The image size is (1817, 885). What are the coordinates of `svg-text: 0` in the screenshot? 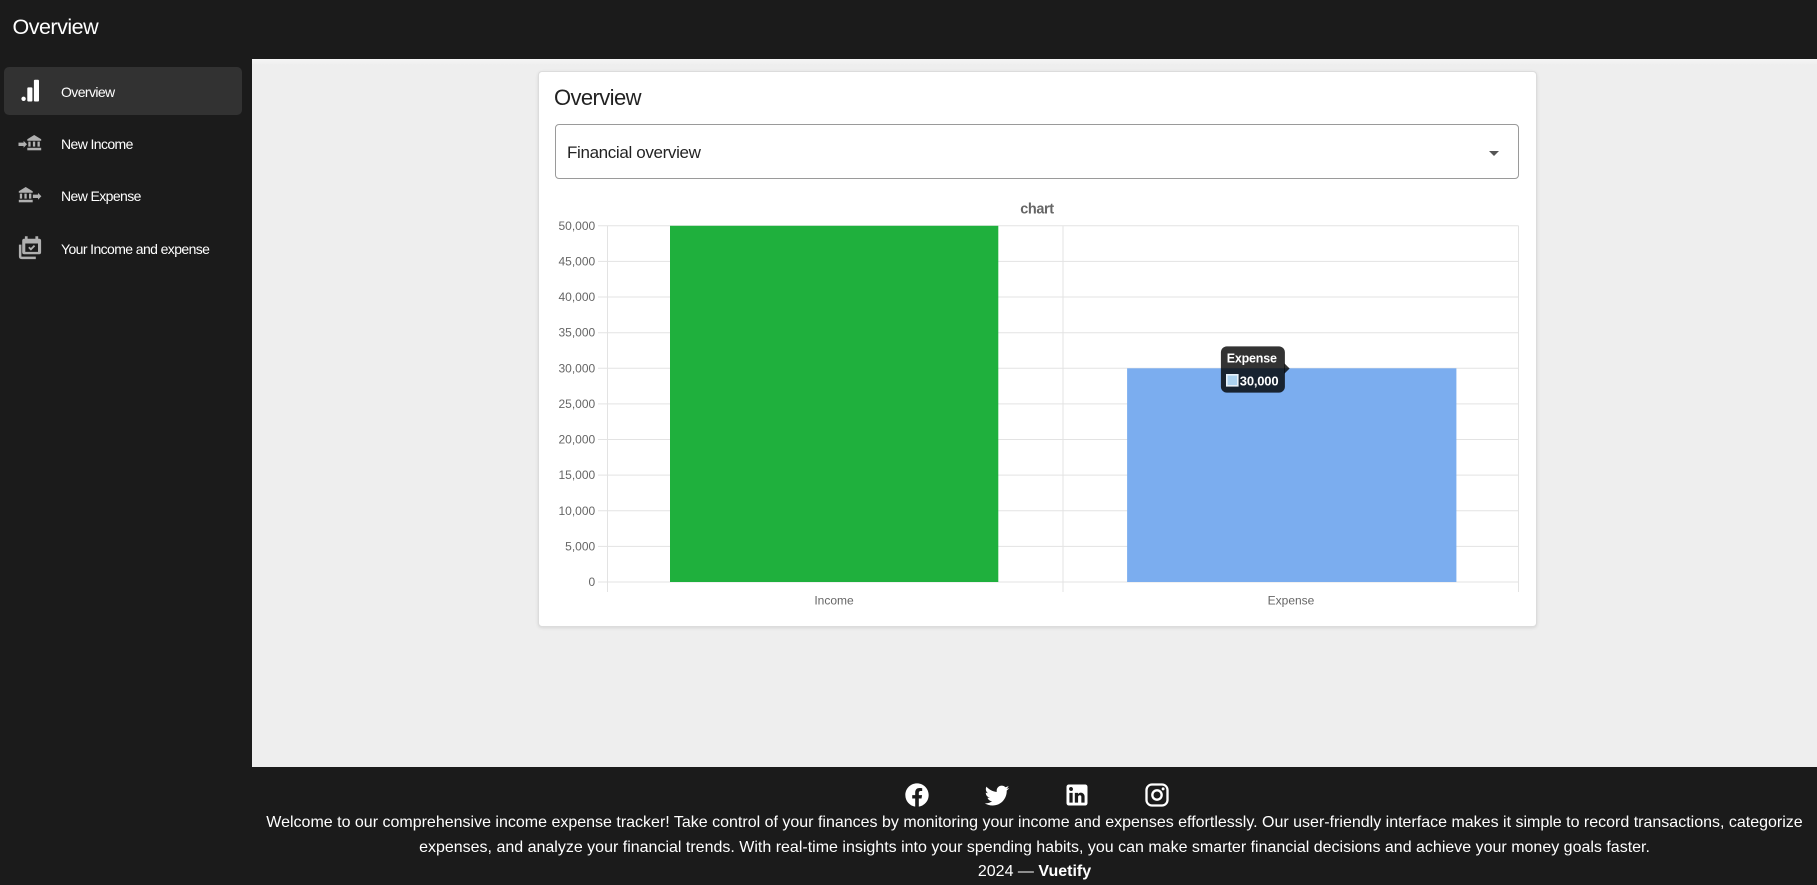 It's located at (592, 582).